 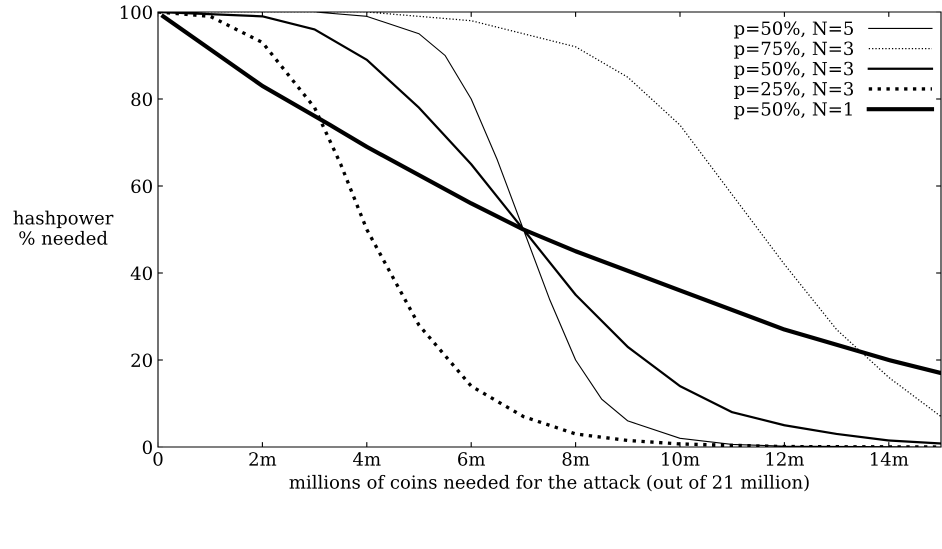 What do you see at coordinates (141, 273) in the screenshot?
I see `y-tick-label: 40` at bounding box center [141, 273].